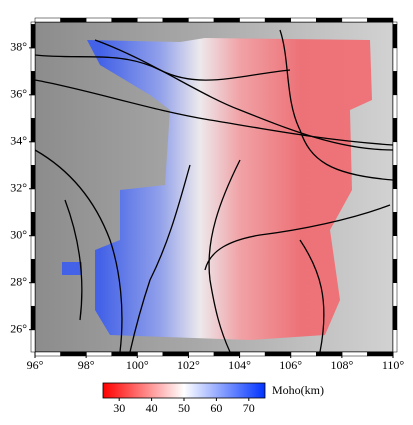 The width and height of the screenshot is (413, 425). I want to click on x-tick-label: 104°, so click(239, 365).